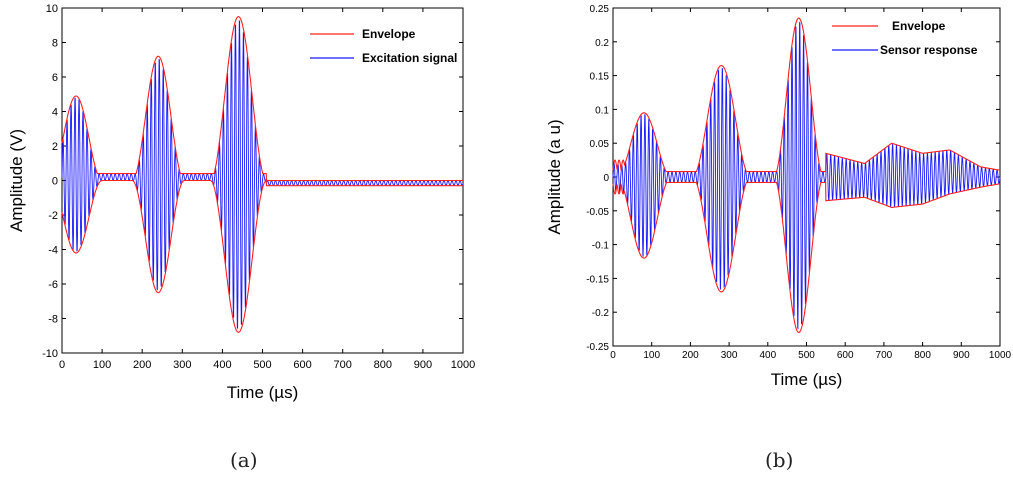 This screenshot has height=490, width=1013. Describe the element at coordinates (602, 43) in the screenshot. I see `y-tick-label: 0.2` at that location.